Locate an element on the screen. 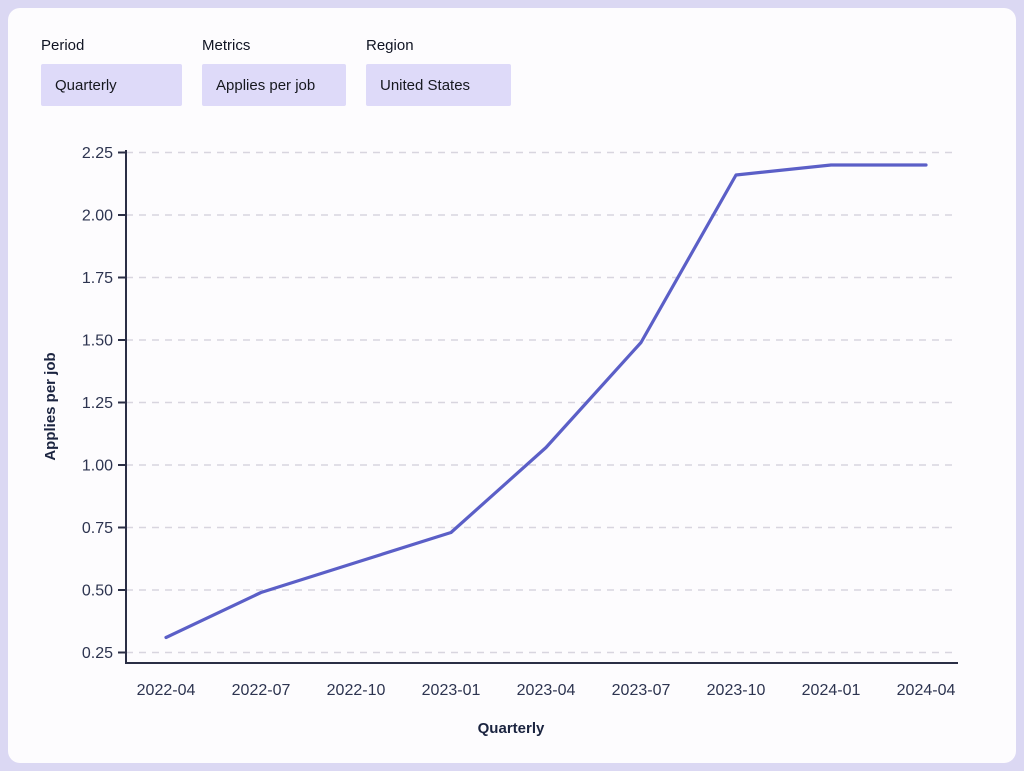 The height and width of the screenshot is (771, 1024). y-tick-label: 1.50 is located at coordinates (97, 341).